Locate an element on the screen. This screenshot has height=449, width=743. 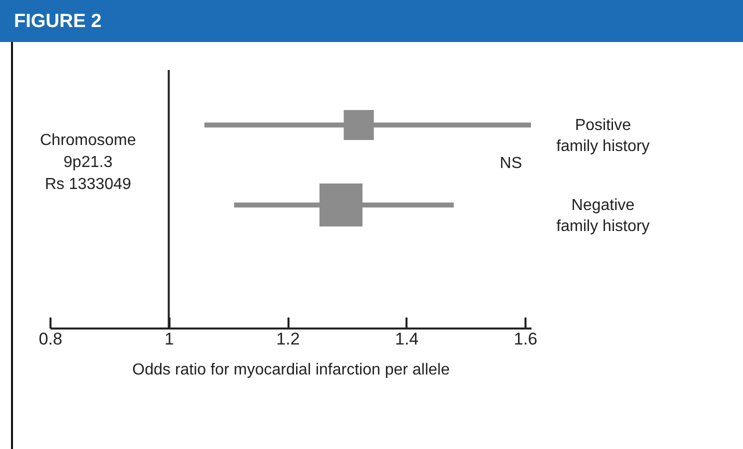
x-tick-label: 1.4 is located at coordinates (406, 339).